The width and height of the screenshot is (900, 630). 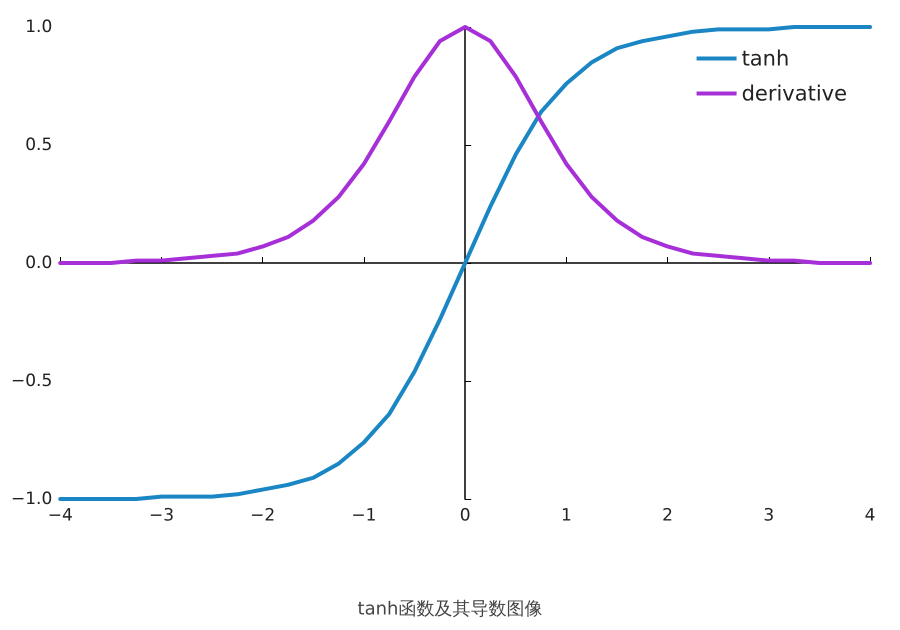 I want to click on x-tick-label: 2, so click(x=667, y=516).